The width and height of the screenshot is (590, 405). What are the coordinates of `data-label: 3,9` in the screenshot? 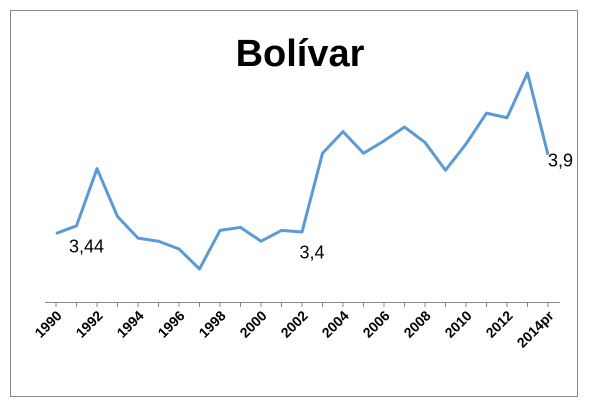 It's located at (560, 161).